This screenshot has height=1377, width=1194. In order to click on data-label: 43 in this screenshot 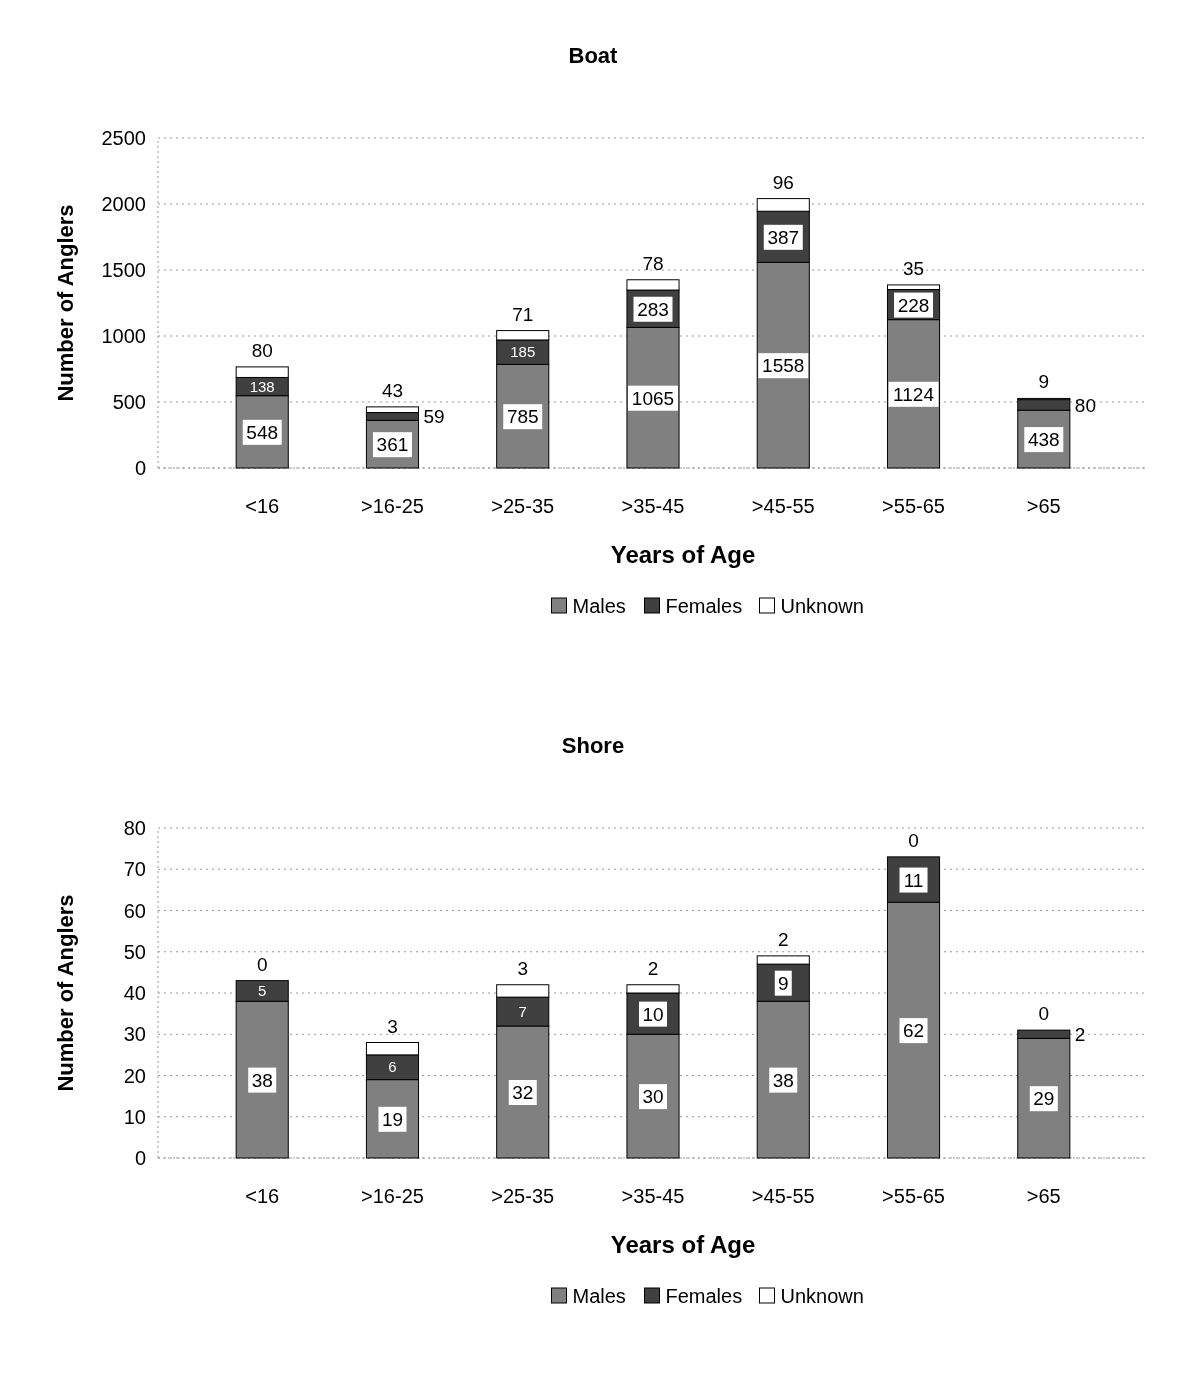, I will do `click(392, 390)`.